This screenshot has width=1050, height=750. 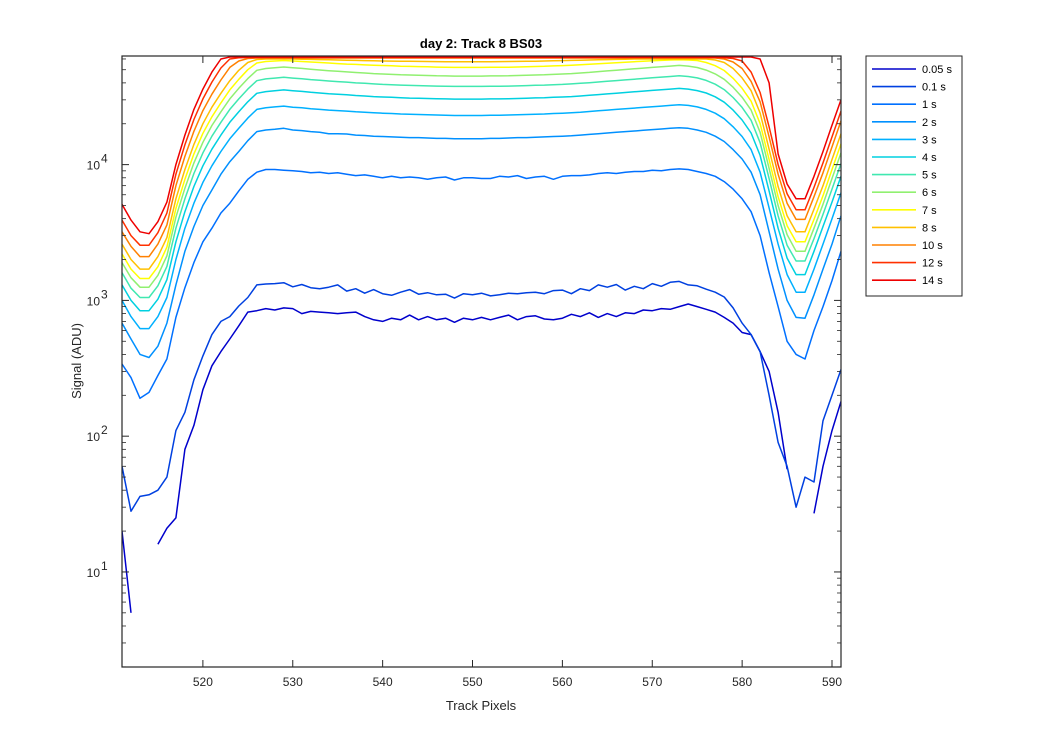 What do you see at coordinates (929, 105) in the screenshot?
I see `legend-label: 1 s` at bounding box center [929, 105].